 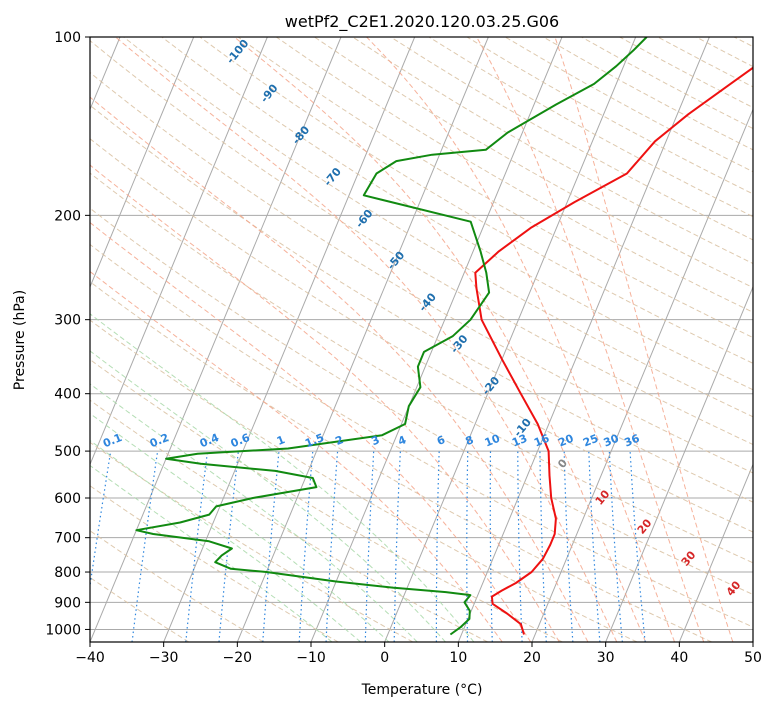 I want to click on mixing-ratio-label: 30, so click(x=611, y=441).